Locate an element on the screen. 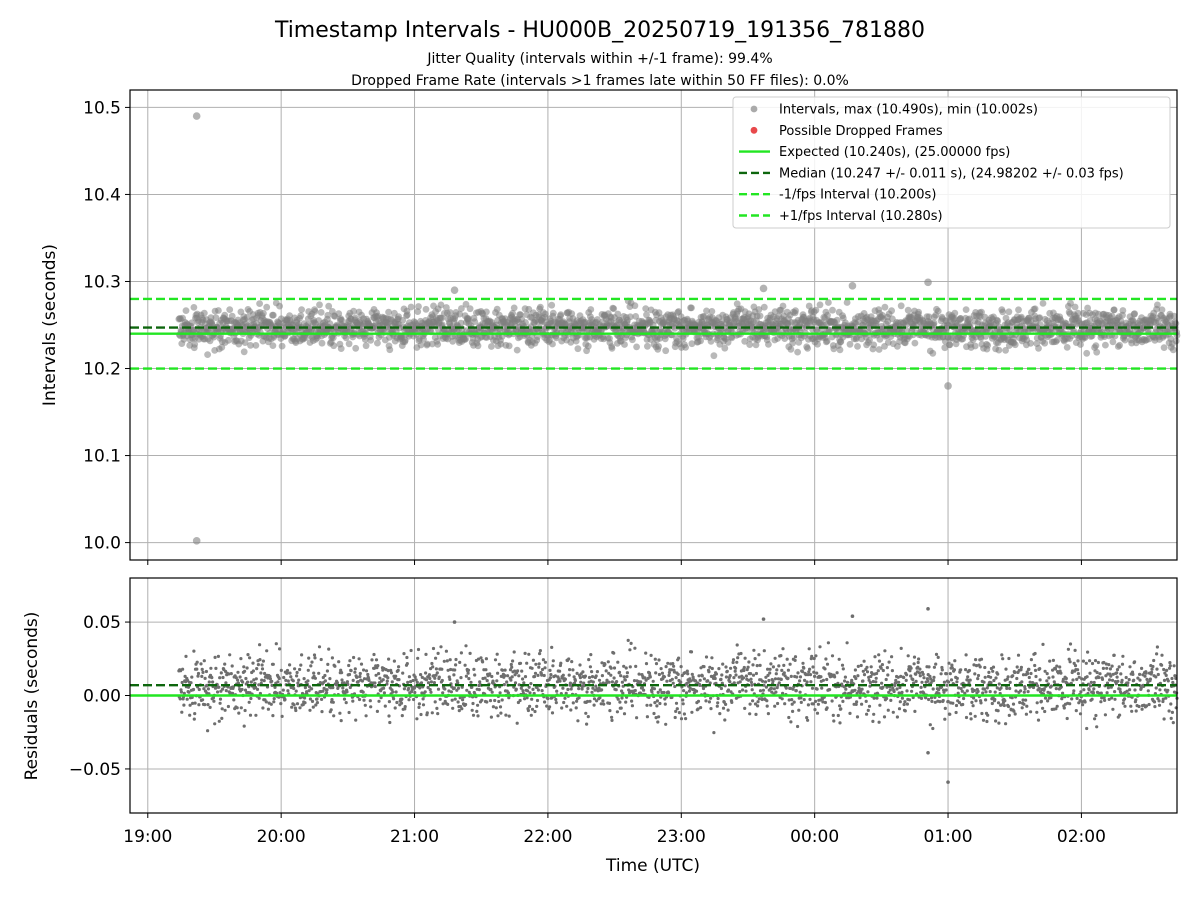  intervals-y-axis-label: Intervals (seconds) is located at coordinates (50, 325).